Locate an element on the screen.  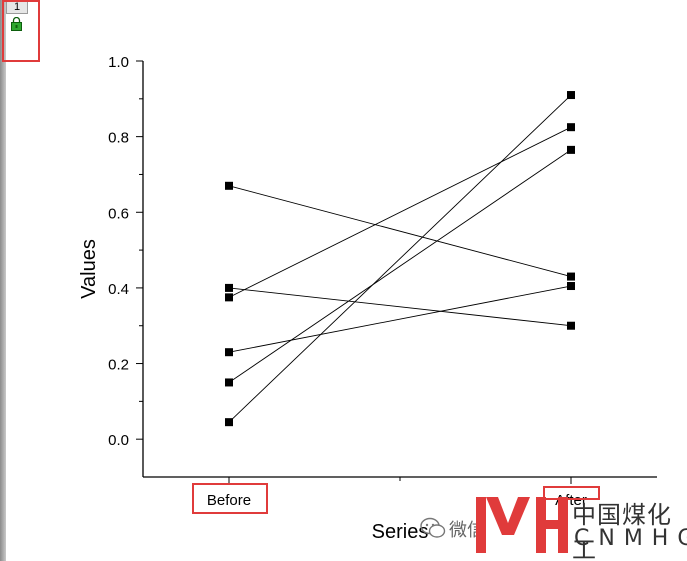
after-label-highlight-box is located at coordinates (571, 493).